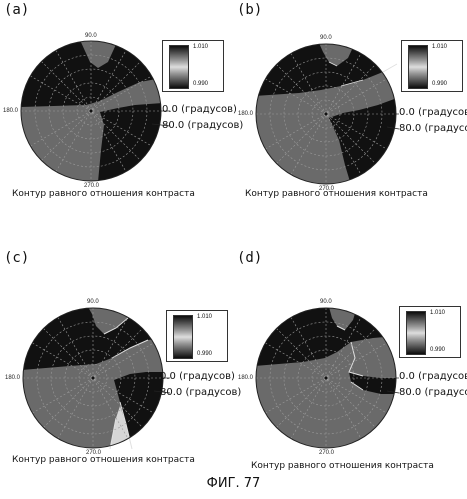  I want to click on figure-caption: ФИГ. 77, so click(233, 483).